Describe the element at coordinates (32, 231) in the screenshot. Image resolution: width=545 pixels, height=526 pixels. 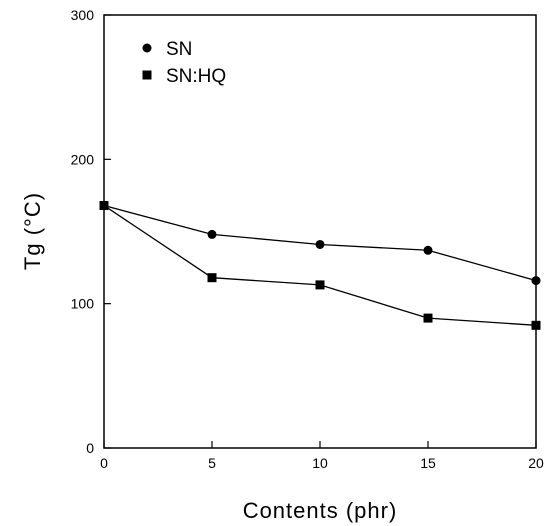
I see `y-axis-title: Tg (°C)` at that location.